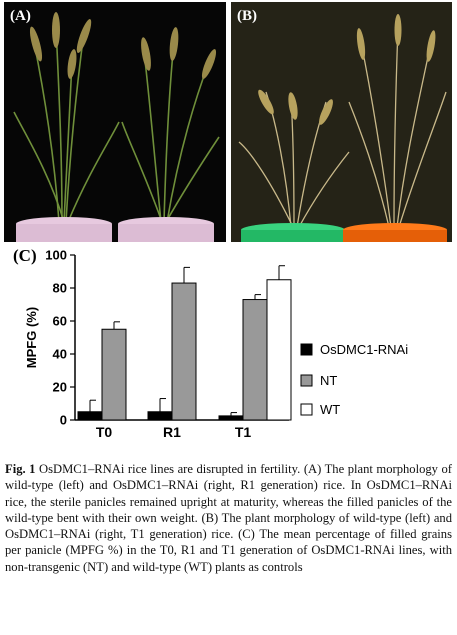  What do you see at coordinates (330, 409) in the screenshot?
I see `legend-label-wt: WT` at bounding box center [330, 409].